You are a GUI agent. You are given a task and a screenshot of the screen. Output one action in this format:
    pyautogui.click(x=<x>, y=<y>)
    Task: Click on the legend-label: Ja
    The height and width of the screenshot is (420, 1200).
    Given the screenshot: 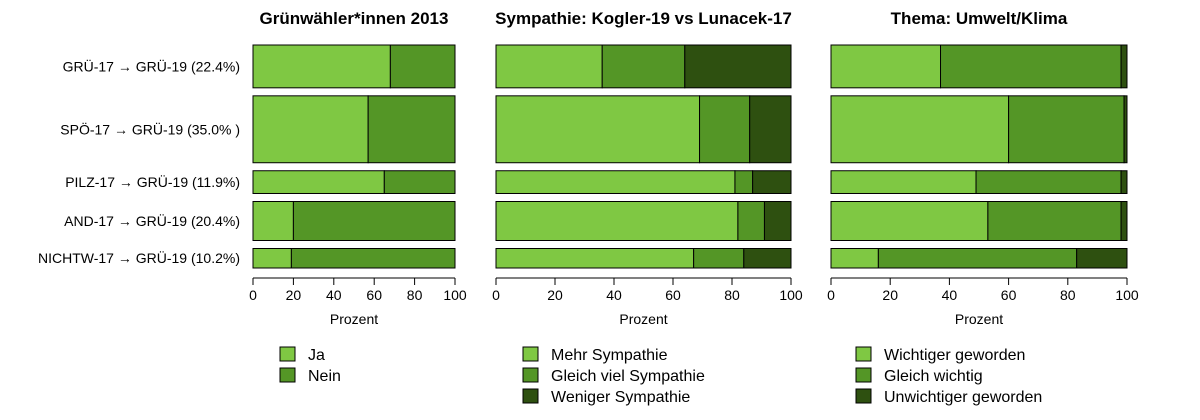 What is the action you would take?
    pyautogui.click(x=316, y=355)
    